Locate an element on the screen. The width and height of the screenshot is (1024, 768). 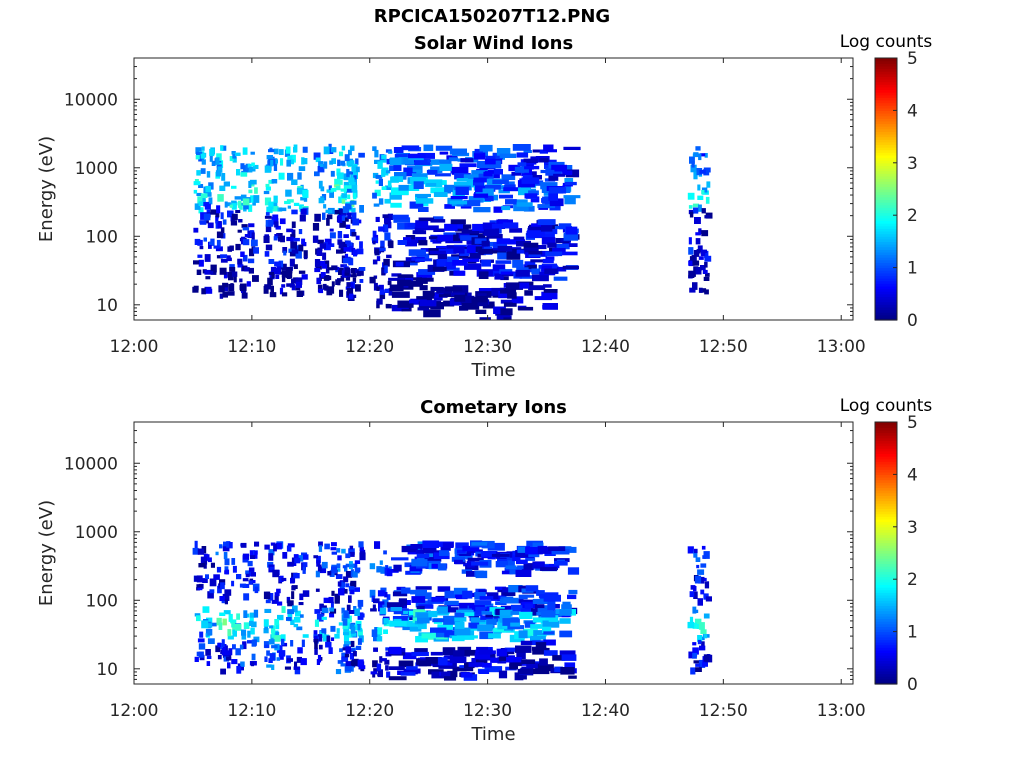
x-tick-label: 12:40 is located at coordinates (605, 711).